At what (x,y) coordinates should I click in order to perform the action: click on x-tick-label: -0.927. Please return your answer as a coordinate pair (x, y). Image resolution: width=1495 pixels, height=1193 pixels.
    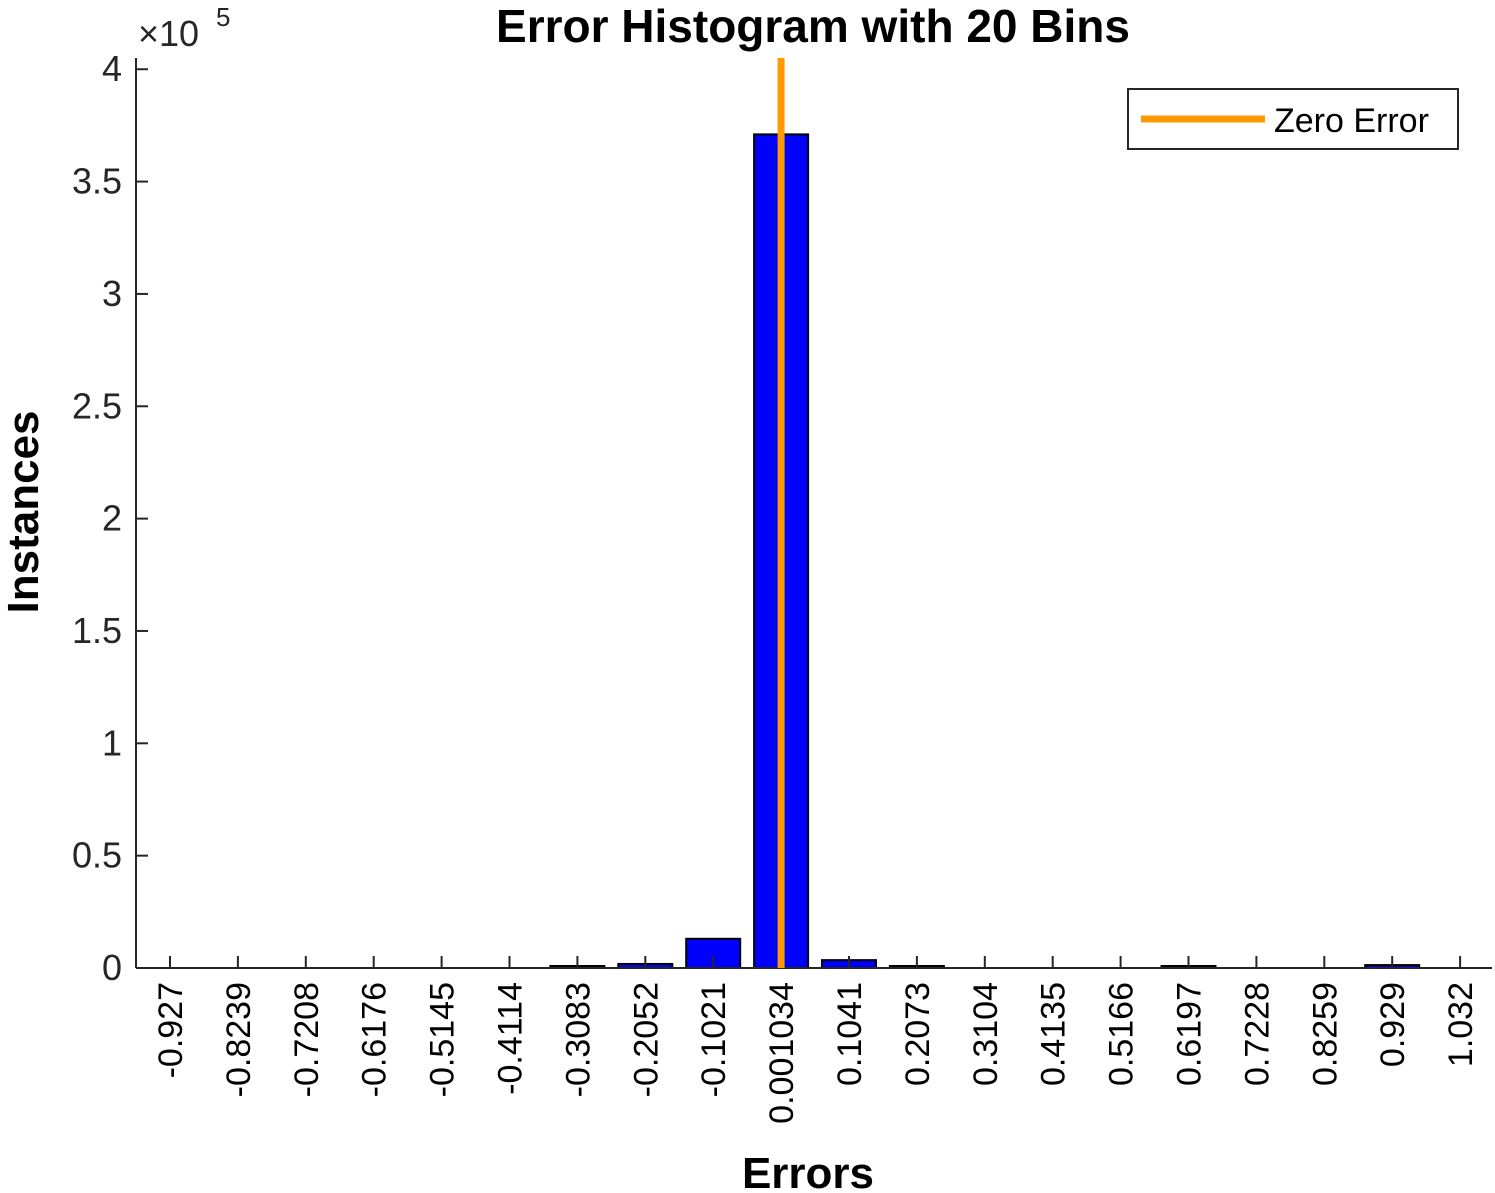
    Looking at the image, I should click on (171, 1030).